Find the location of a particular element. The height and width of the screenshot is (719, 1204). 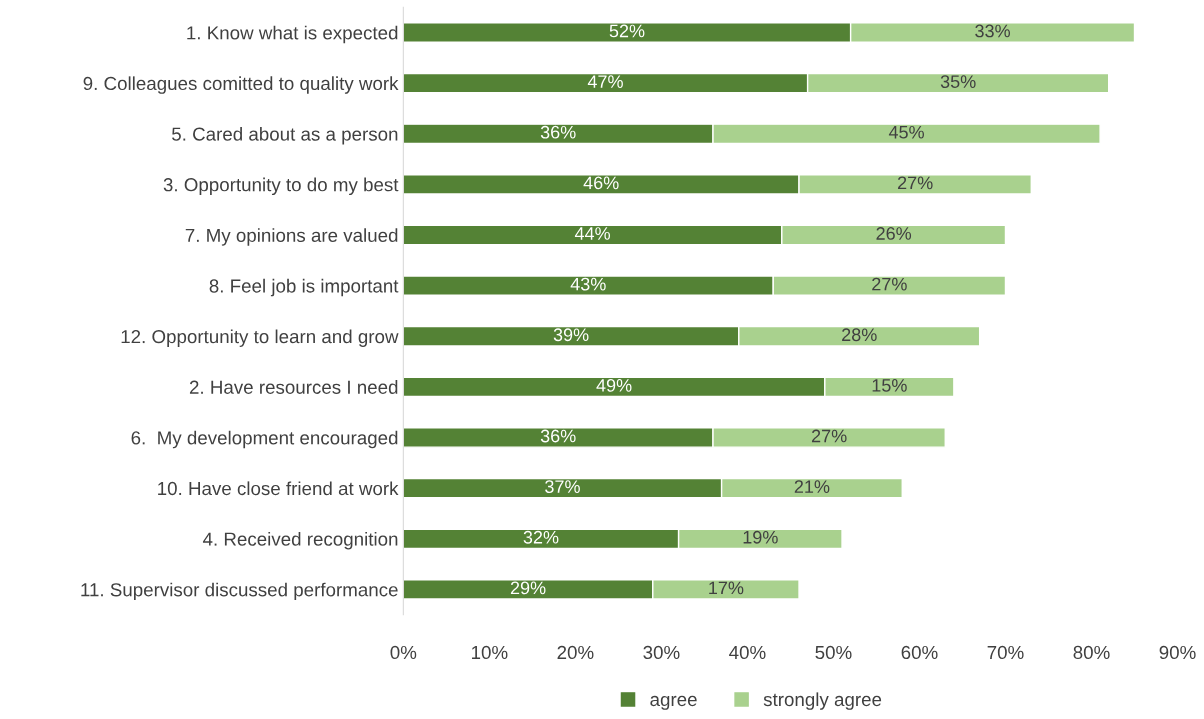

data-label: 15% is located at coordinates (889, 385).